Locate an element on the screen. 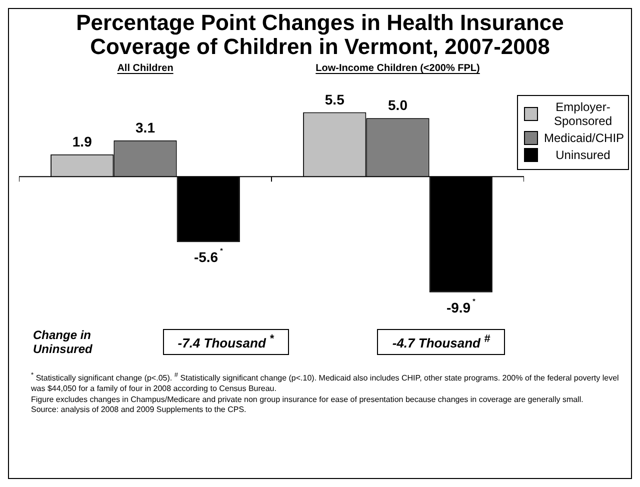 This screenshot has height=487, width=640. text: -4.7 Thousand $^{#}$ is located at coordinates (441, 342).